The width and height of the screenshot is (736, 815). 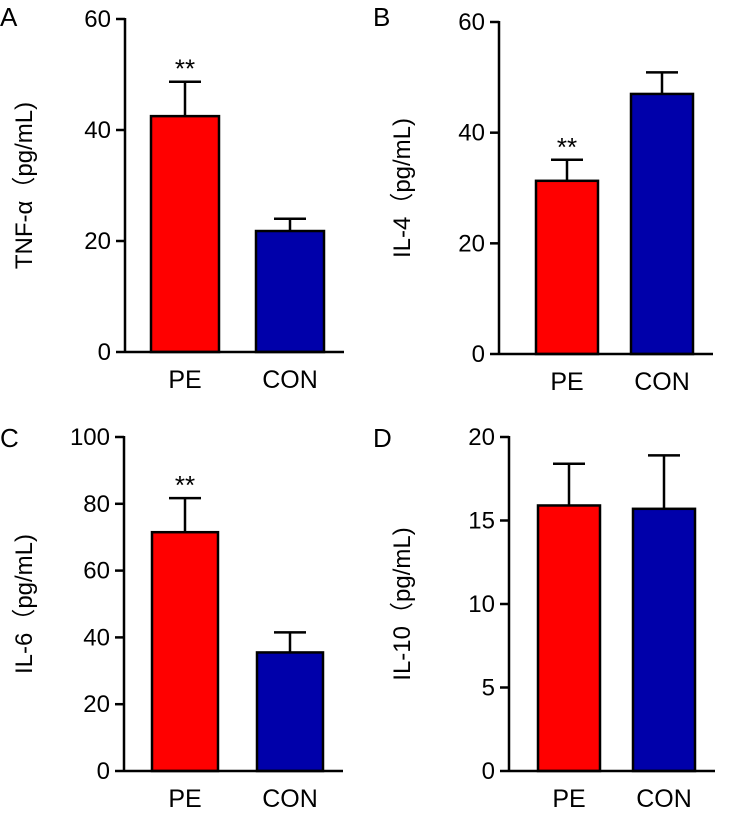 What do you see at coordinates (90, 437) in the screenshot?
I see `y-tick-label: 100` at bounding box center [90, 437].